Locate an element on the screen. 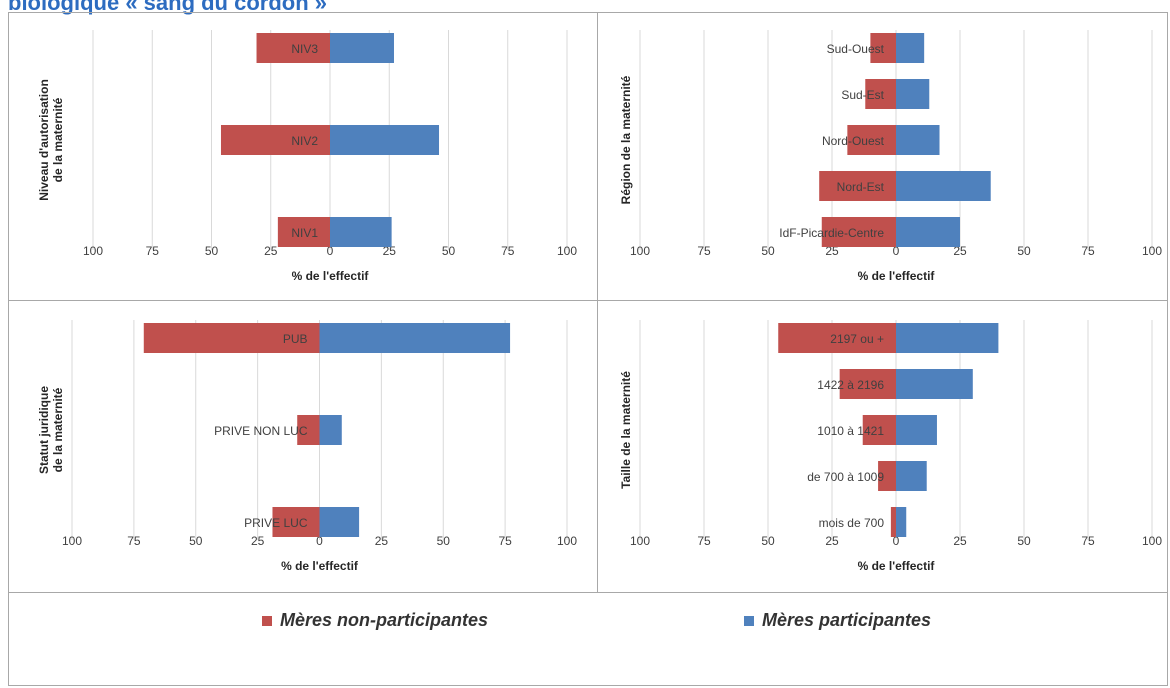 The height and width of the screenshot is (688, 1170). category-label: de 700 à 1009 is located at coordinates (845, 477).